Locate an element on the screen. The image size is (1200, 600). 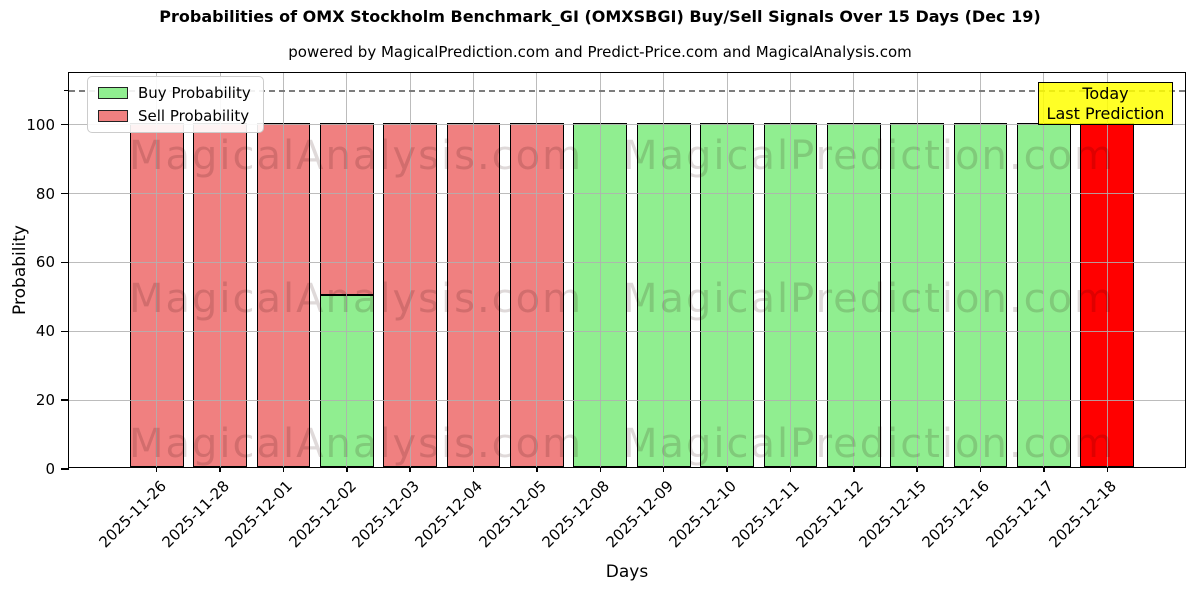
x-tick-label: 2025-12-10 is located at coordinates (702, 514).